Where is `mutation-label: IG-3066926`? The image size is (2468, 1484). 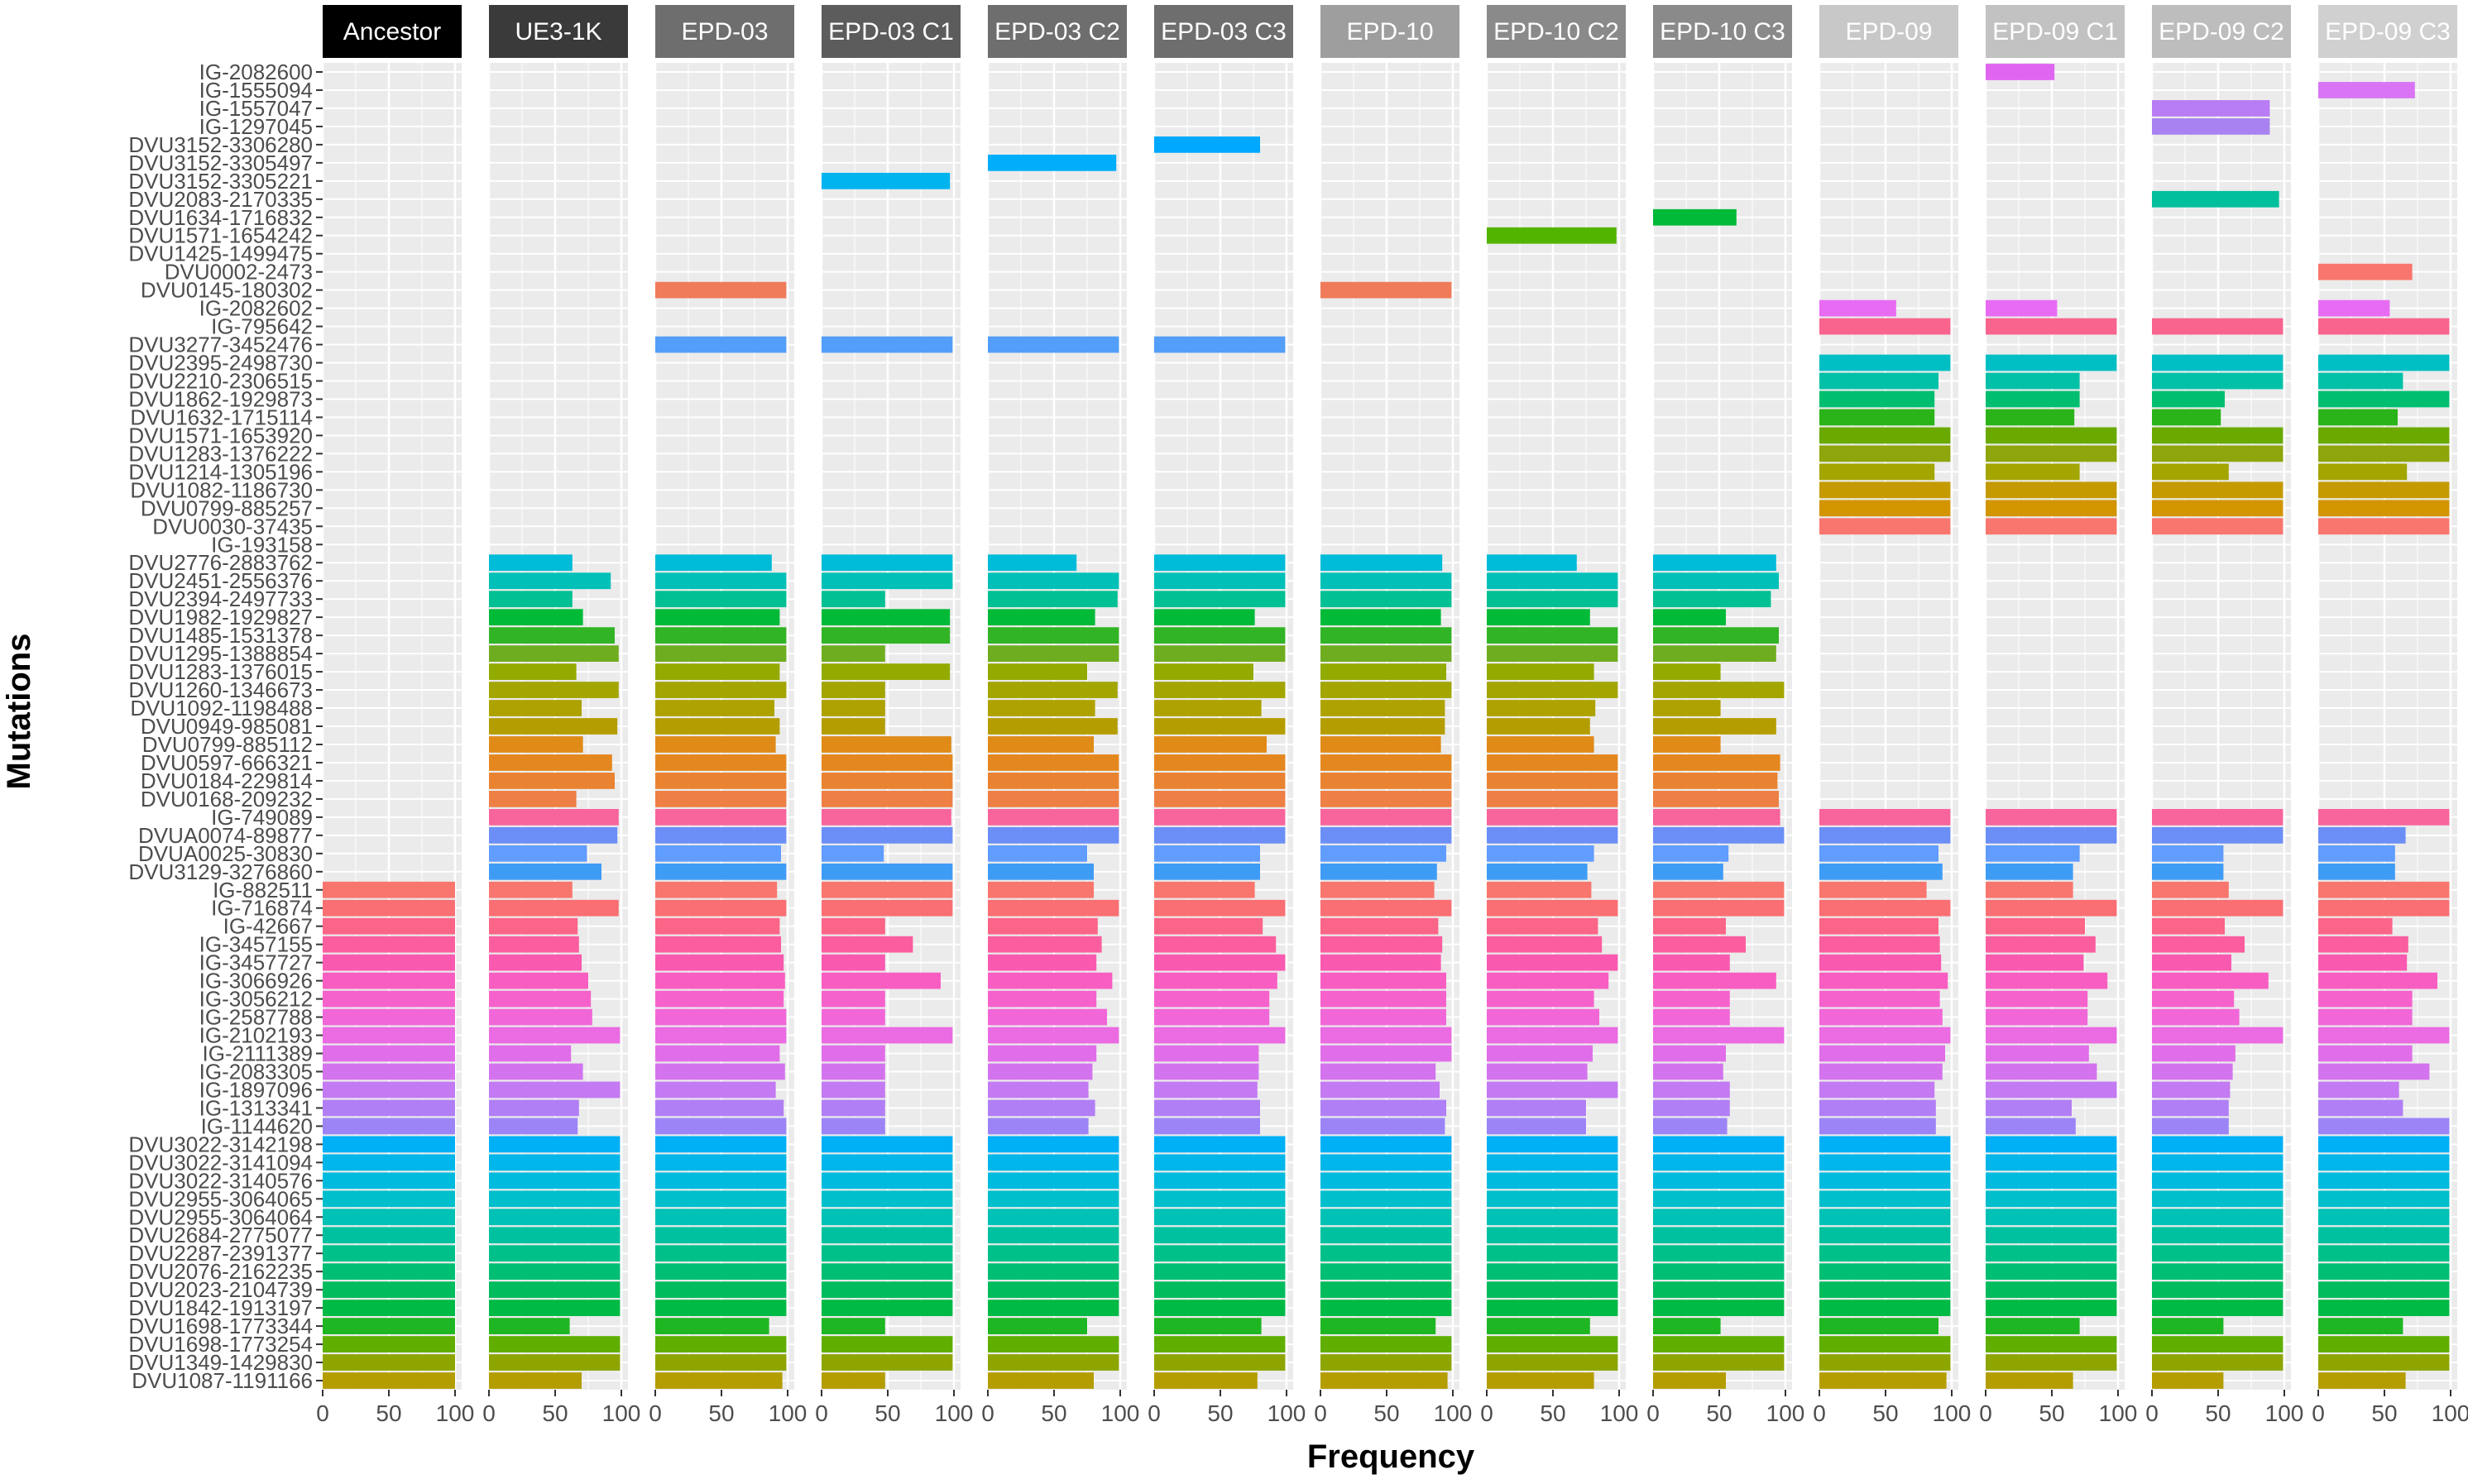 mutation-label: IG-3066926 is located at coordinates (256, 981).